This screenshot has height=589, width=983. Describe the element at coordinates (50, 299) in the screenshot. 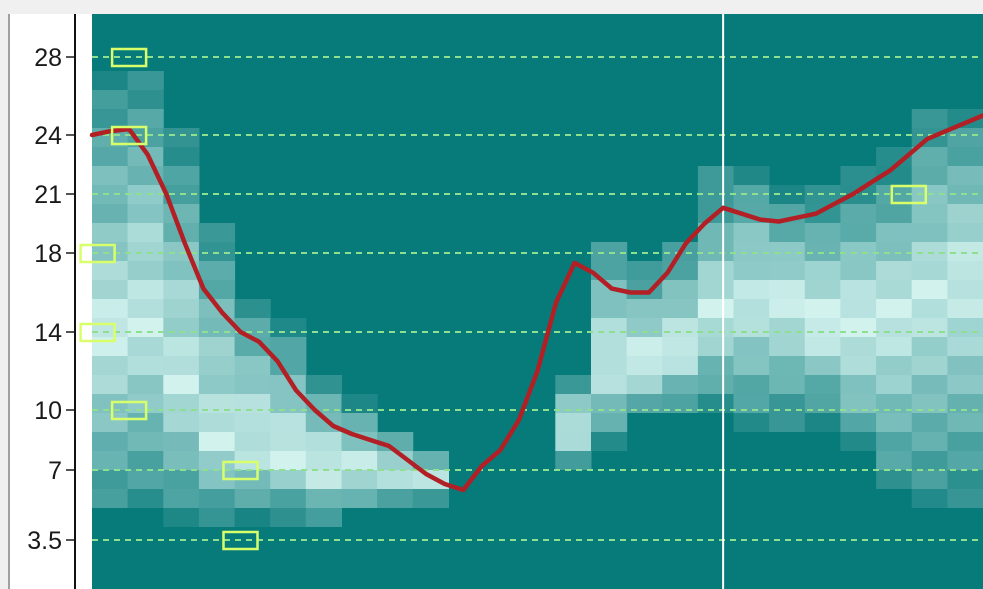

I see `y-tick-labels: 3.5 7 10 14 18 21 24 28` at that location.